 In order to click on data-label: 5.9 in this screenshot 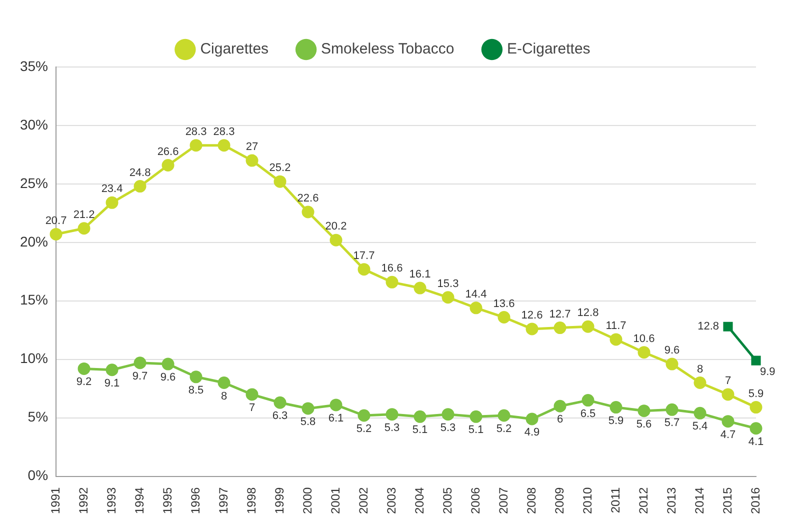, I will do `click(616, 420)`.